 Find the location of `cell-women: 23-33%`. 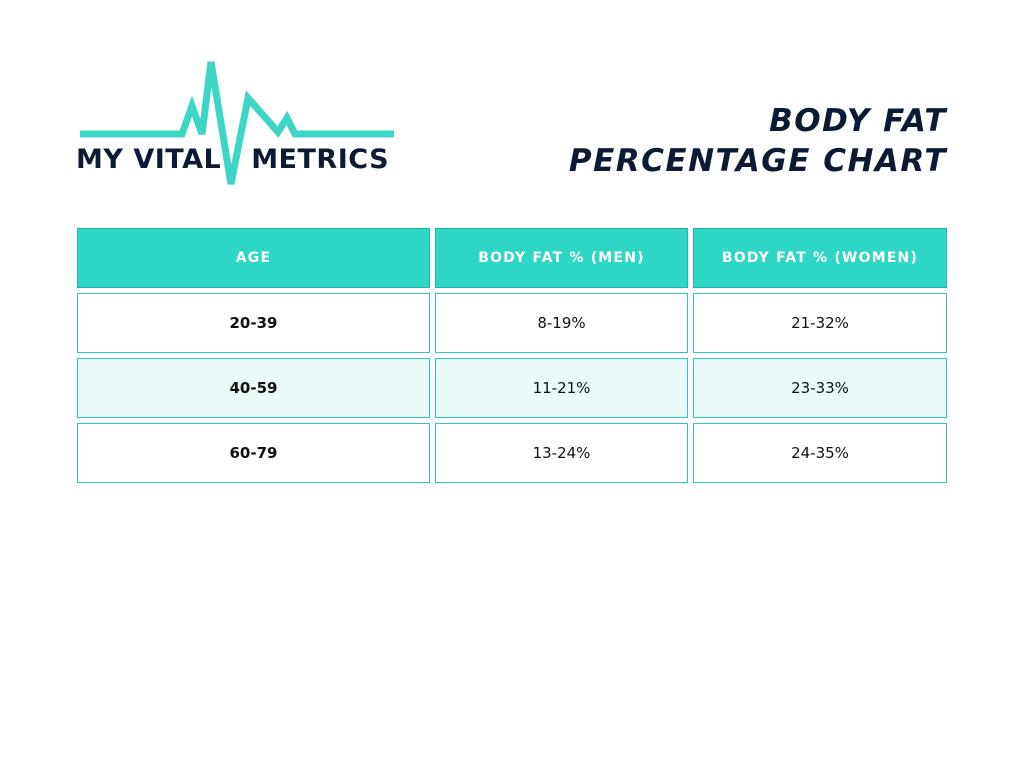

cell-women: 23-33% is located at coordinates (820, 388).